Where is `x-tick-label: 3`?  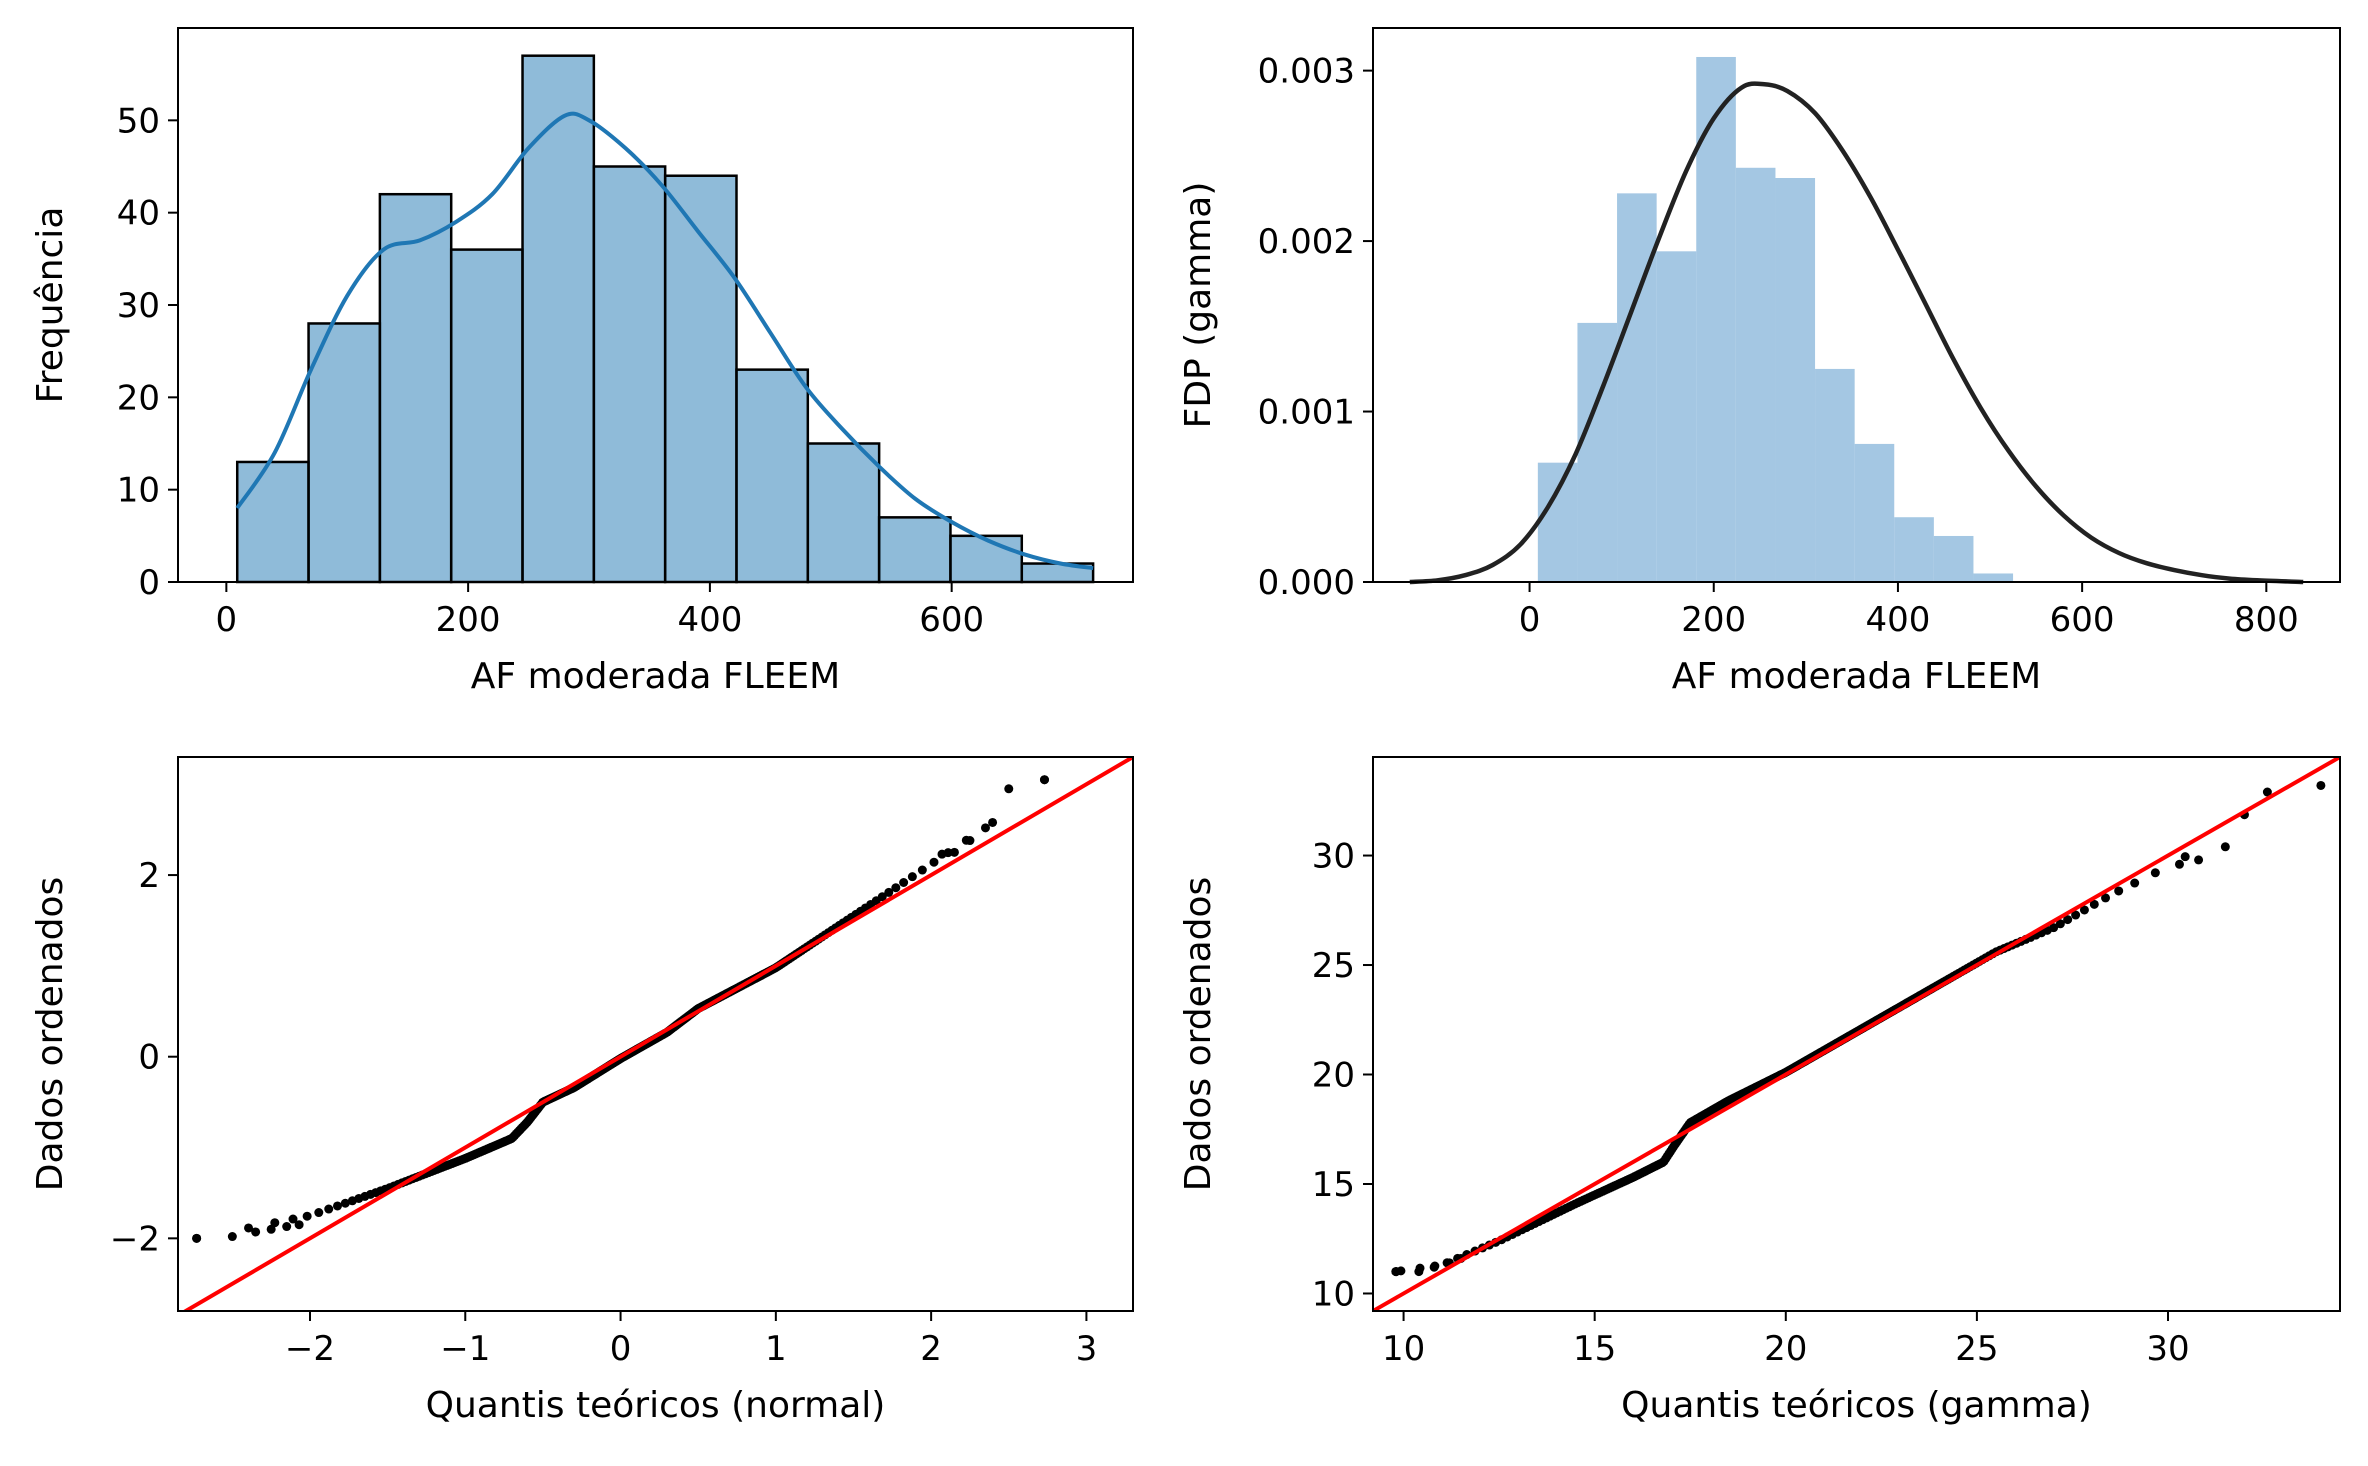
x-tick-label: 3 is located at coordinates (1087, 1349).